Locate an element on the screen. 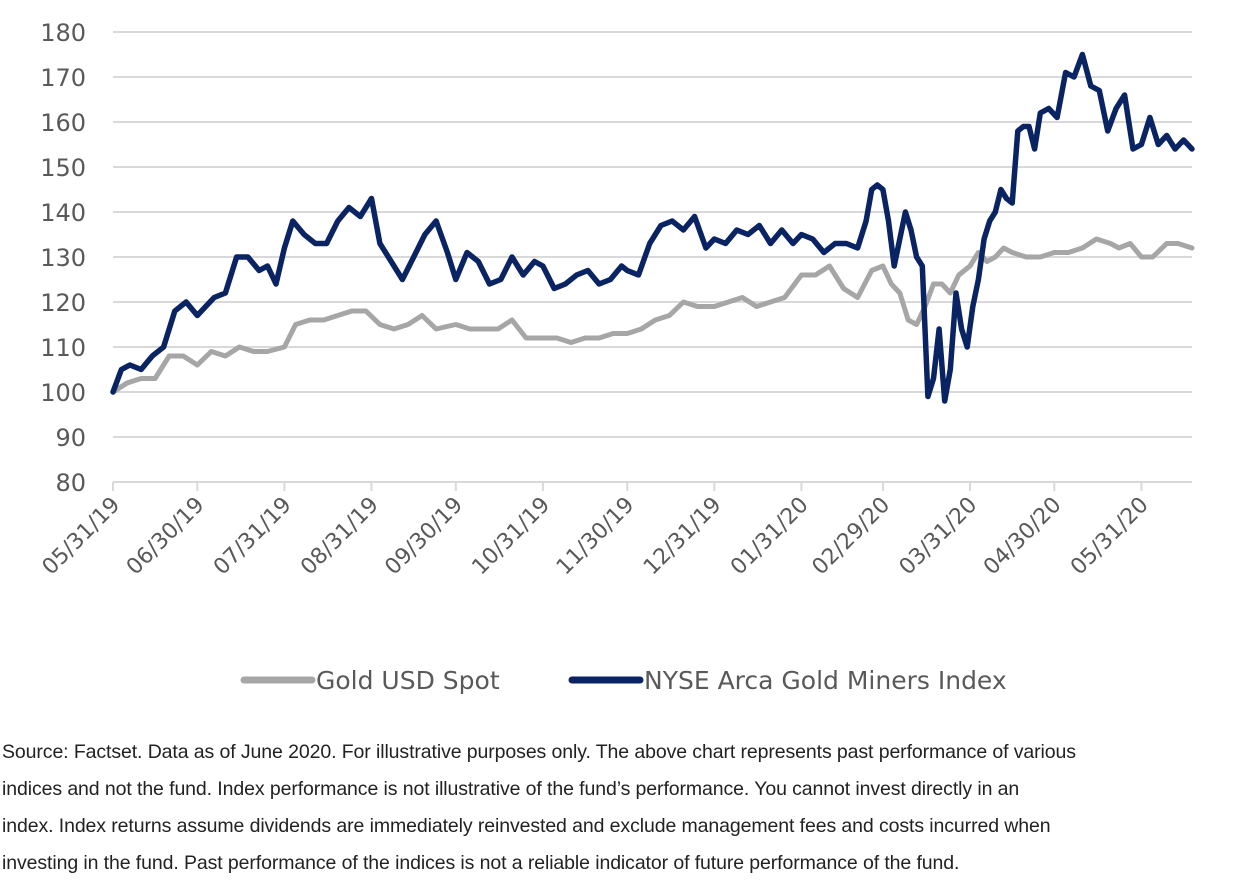 Image resolution: width=1238 pixels, height=894 pixels. x-tick-label: 05/31/19 is located at coordinates (82, 537).